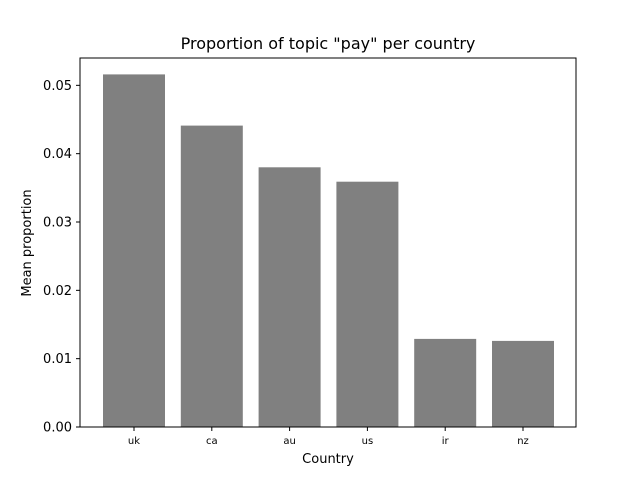 This screenshot has height=480, width=640. What do you see at coordinates (445, 382) in the screenshot?
I see `bar-ir` at bounding box center [445, 382].